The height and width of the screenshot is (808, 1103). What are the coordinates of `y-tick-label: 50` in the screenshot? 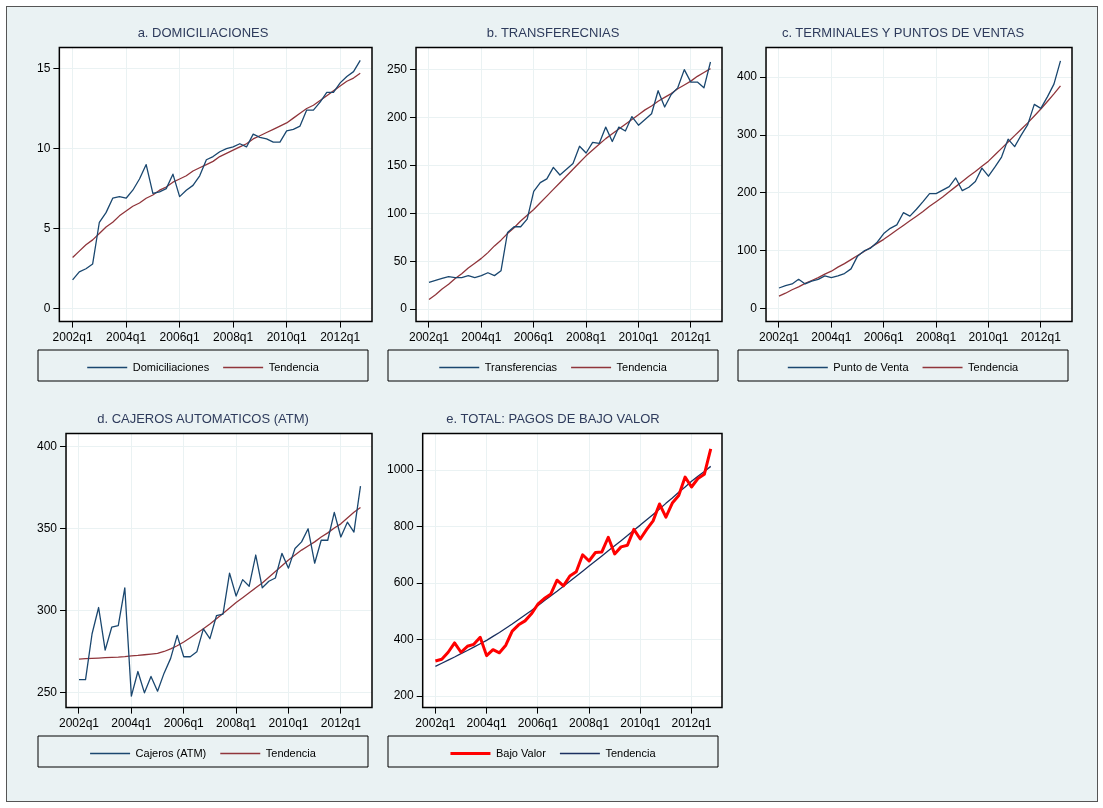 It's located at (400, 260).